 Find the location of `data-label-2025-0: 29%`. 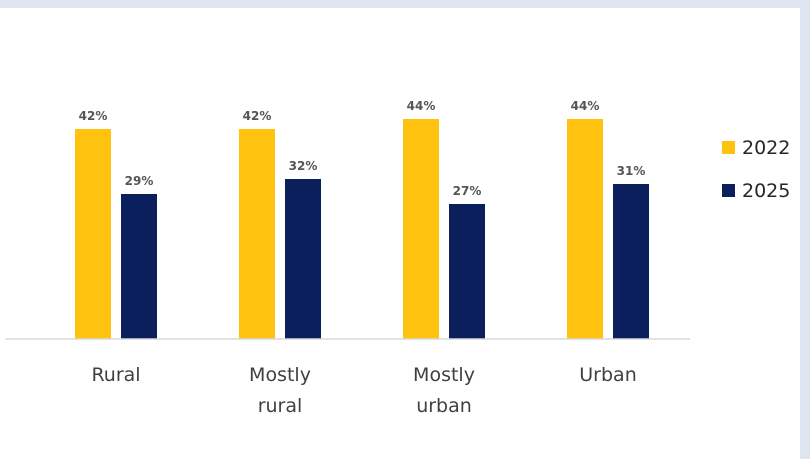

data-label-2025-0: 29% is located at coordinates (139, 181).